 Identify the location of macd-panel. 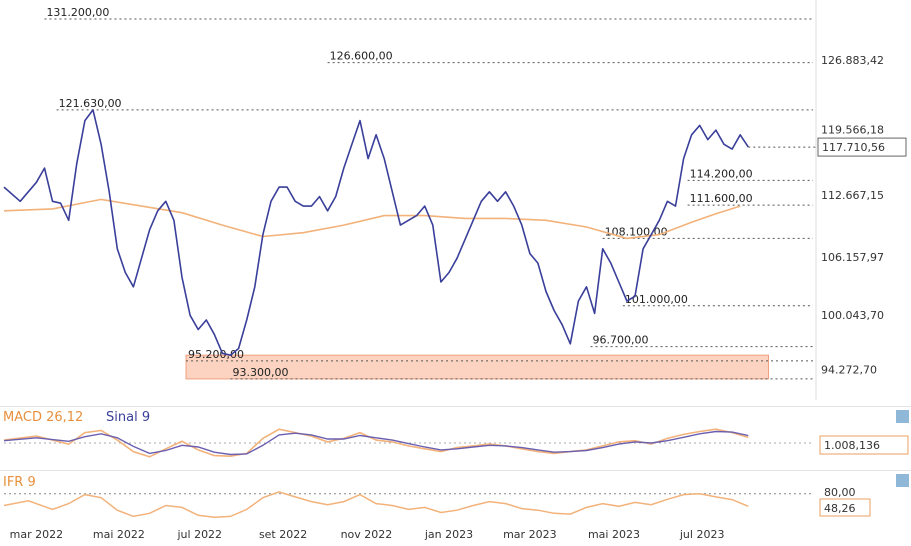
(408, 443).